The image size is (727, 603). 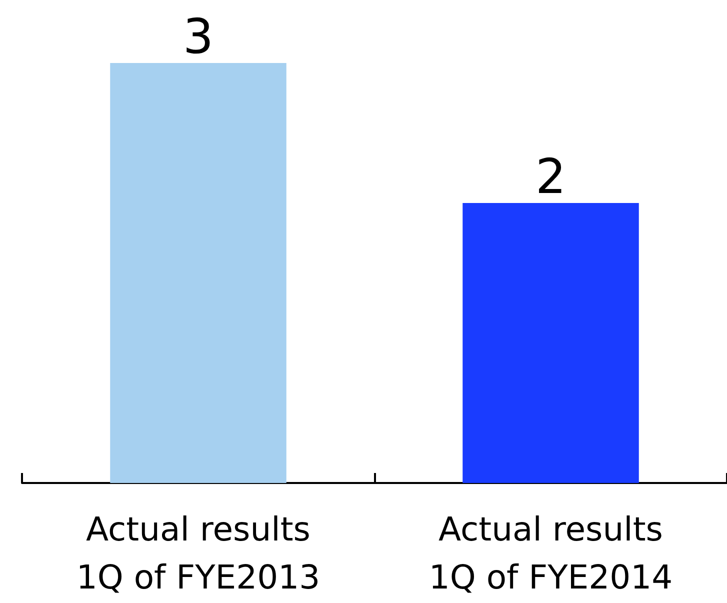 What do you see at coordinates (550, 553) in the screenshot?
I see `x-tick-label: Actual results 1Q of FYE2014` at bounding box center [550, 553].